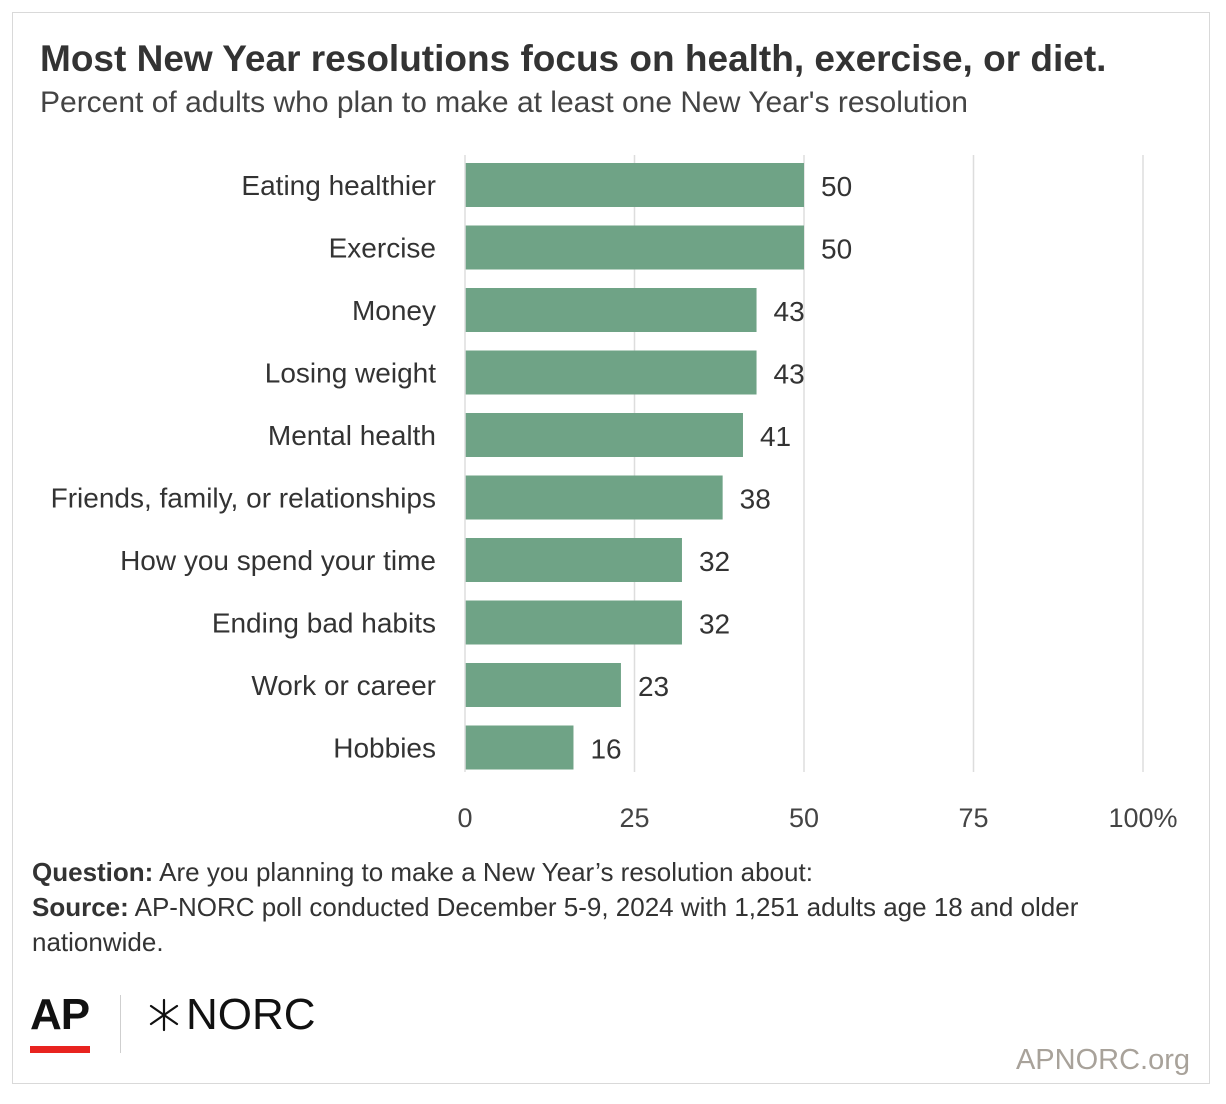  What do you see at coordinates (804, 818) in the screenshot?
I see `x-tick-label: 50` at bounding box center [804, 818].